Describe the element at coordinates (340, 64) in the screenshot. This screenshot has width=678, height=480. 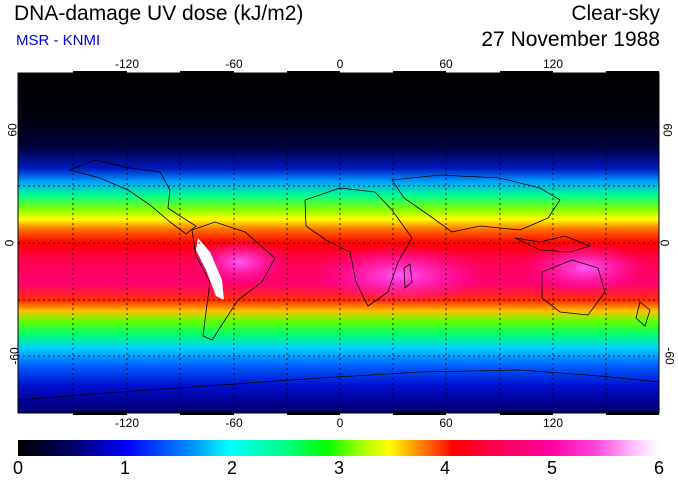
I see `lon-label-top: 0` at that location.